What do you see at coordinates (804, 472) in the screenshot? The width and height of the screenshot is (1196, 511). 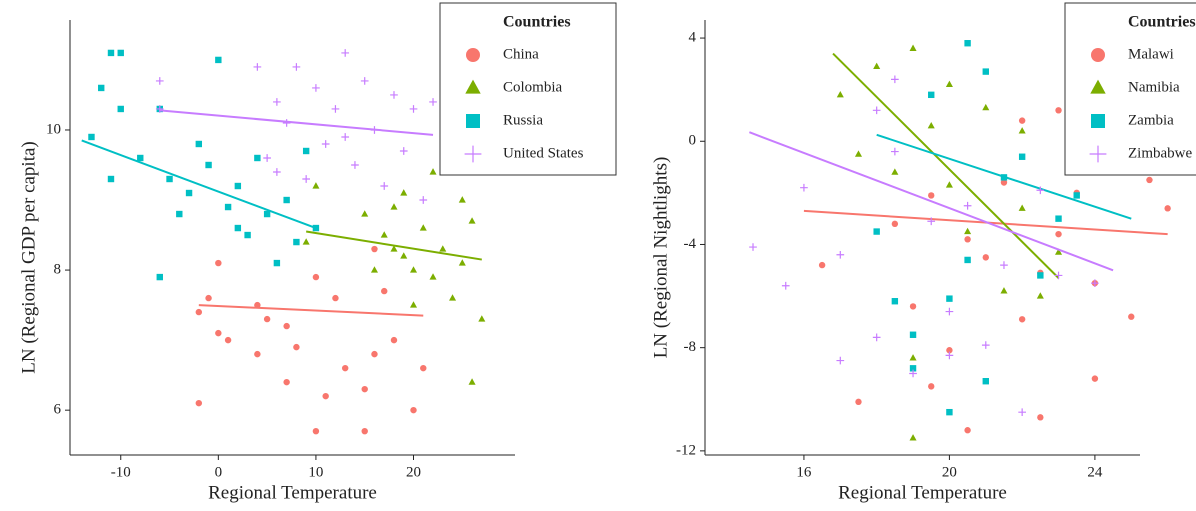 I see `x-tick-label: 16` at bounding box center [804, 472].